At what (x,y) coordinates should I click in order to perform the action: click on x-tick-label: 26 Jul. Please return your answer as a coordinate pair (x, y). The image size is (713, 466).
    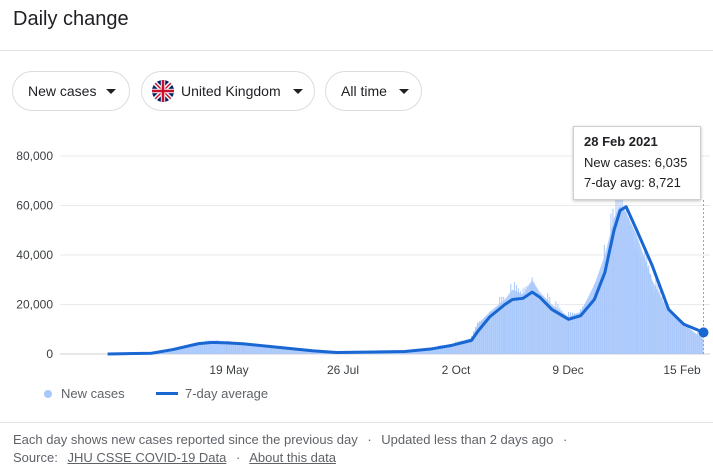
    Looking at the image, I should click on (343, 370).